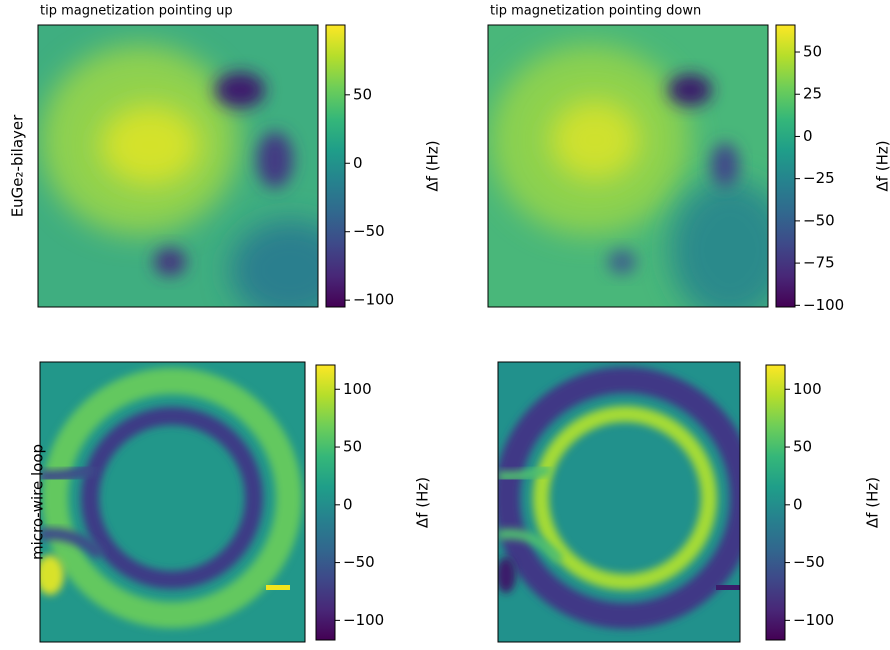 The height and width of the screenshot is (650, 890). I want to click on row-label: micro-wire loop, so click(38, 502).